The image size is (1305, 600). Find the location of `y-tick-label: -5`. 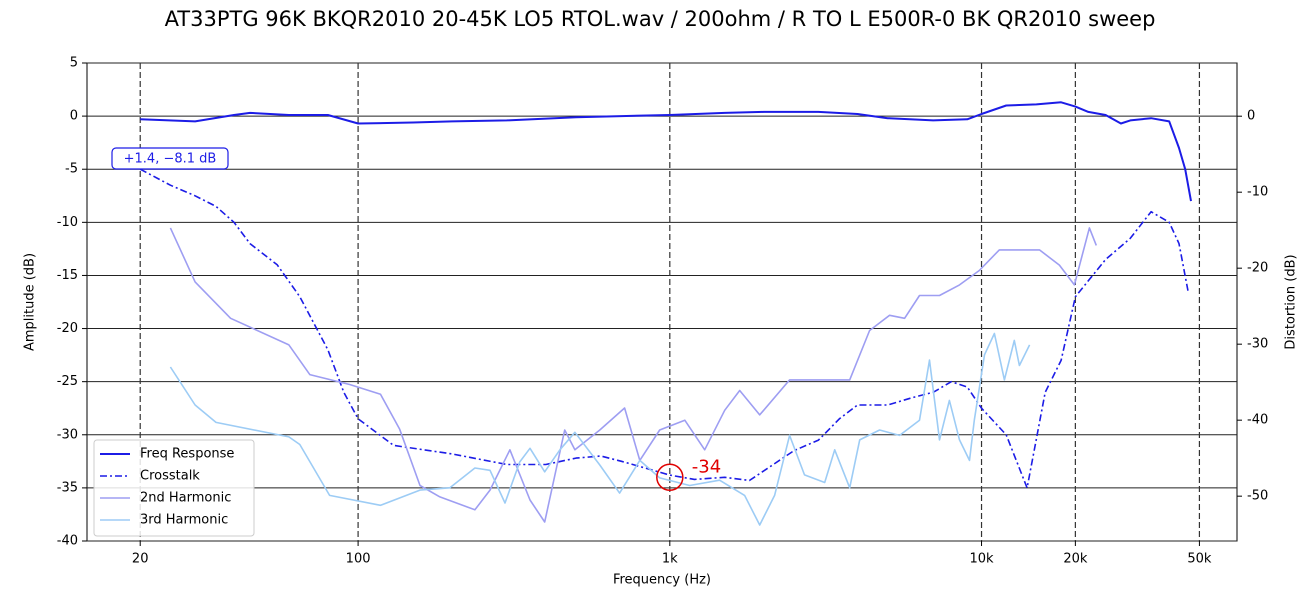

y-tick-label: -5 is located at coordinates (71, 169).